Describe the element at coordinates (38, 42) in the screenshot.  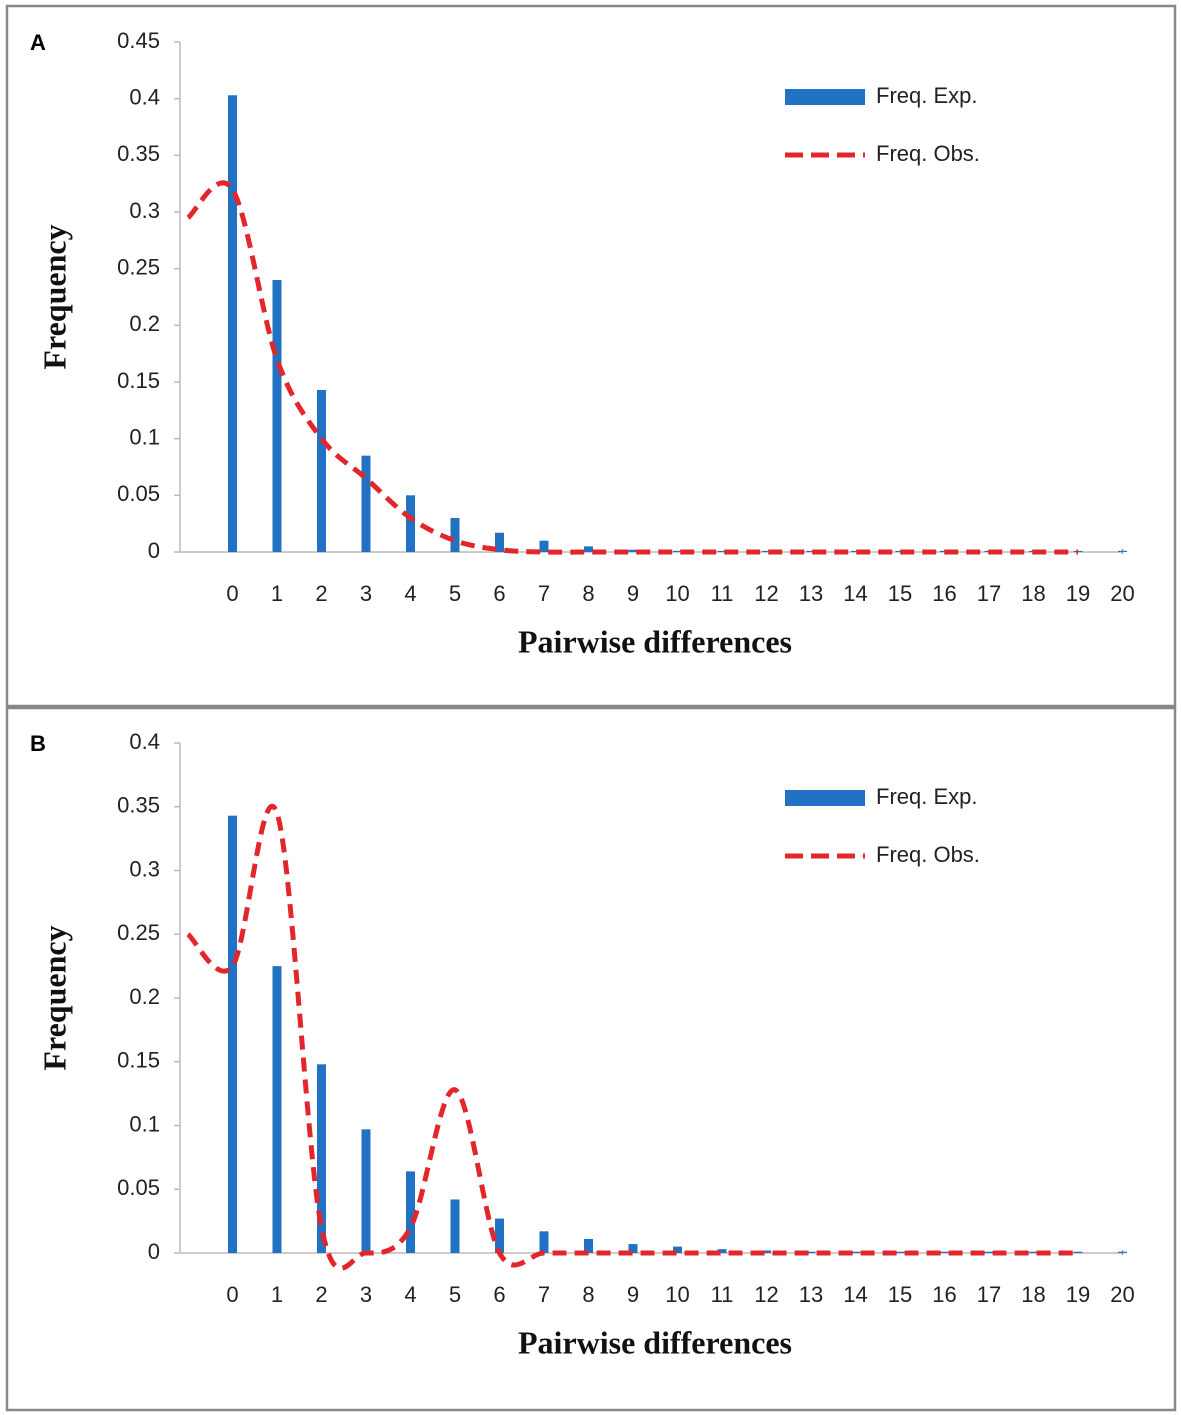
I see `panel-label: A` at that location.